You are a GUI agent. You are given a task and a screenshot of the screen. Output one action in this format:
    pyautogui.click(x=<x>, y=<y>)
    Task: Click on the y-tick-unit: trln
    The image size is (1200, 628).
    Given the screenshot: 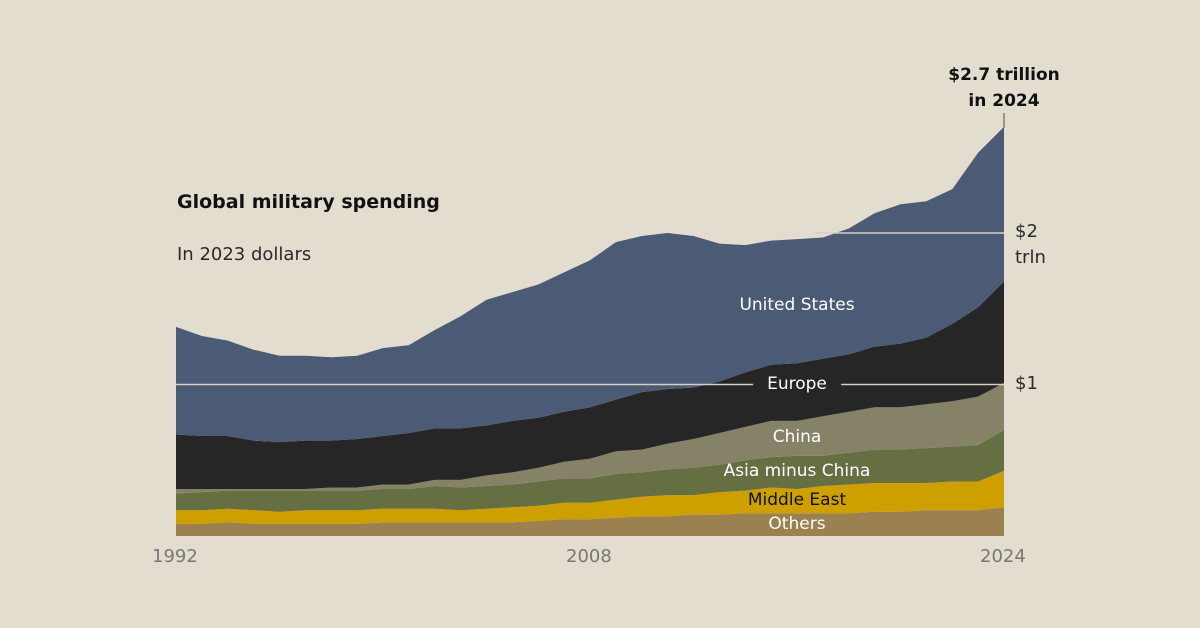 What is the action you would take?
    pyautogui.click(x=1030, y=257)
    